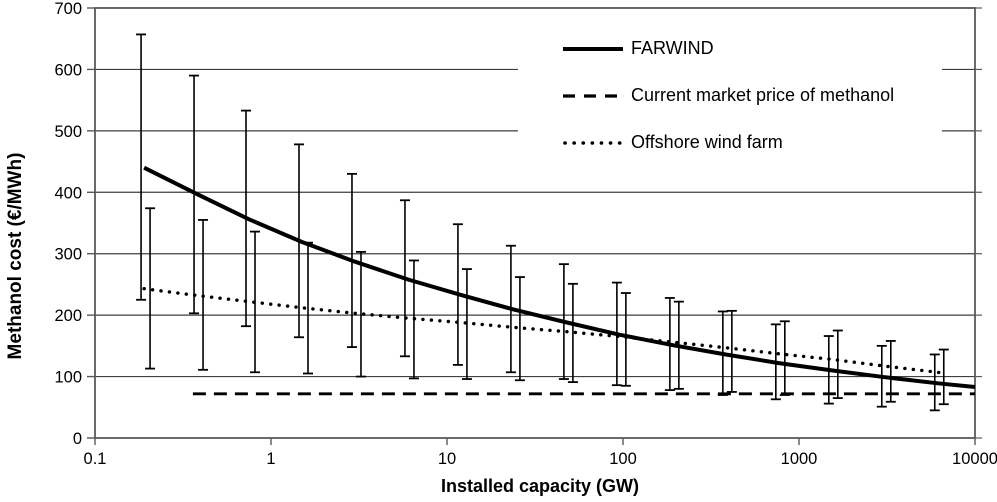  Describe the element at coordinates (763, 95) in the screenshot. I see `legend-label: Current market price of methanol` at that location.